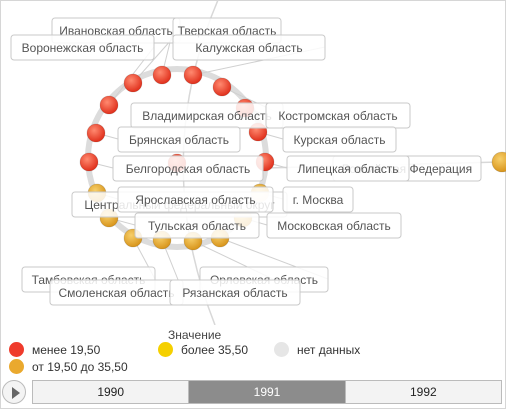  I want to click on label-рязанская-область-box, so click(235, 292).